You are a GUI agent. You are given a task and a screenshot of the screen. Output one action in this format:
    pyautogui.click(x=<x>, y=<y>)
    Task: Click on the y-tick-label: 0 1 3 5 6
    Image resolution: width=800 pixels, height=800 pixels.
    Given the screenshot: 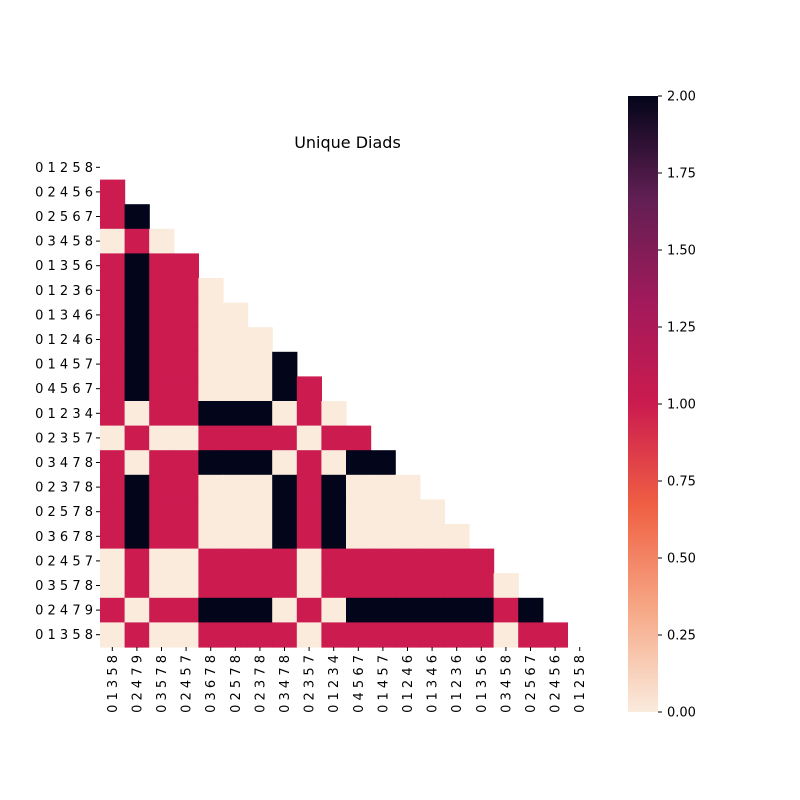 What is the action you would take?
    pyautogui.click(x=64, y=266)
    